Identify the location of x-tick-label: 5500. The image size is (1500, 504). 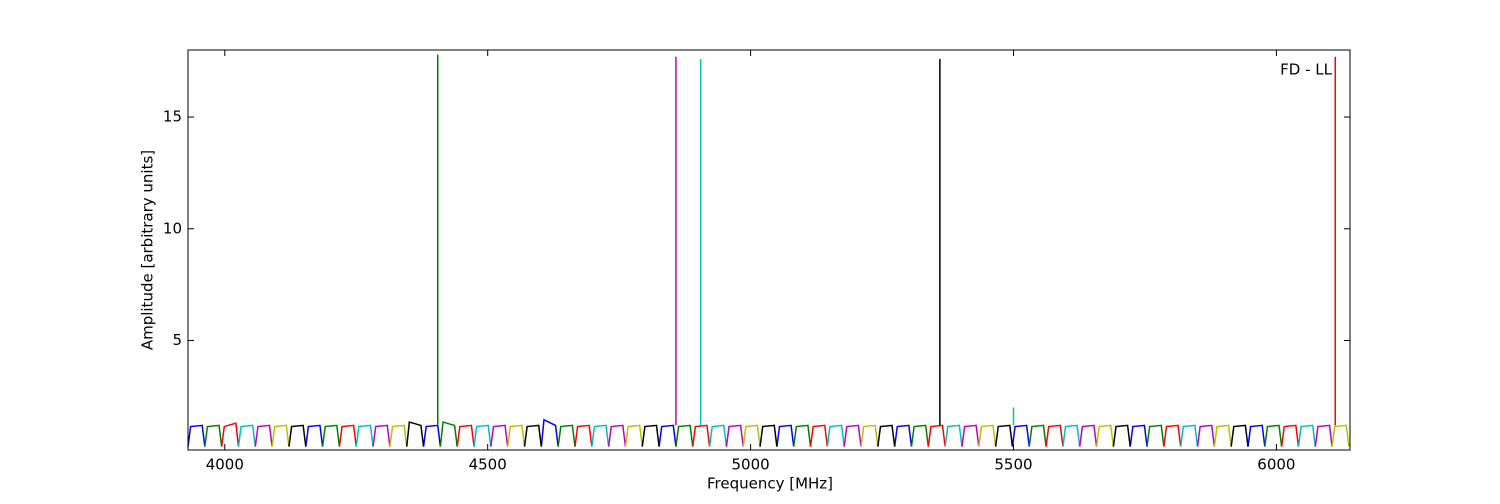
(1013, 465).